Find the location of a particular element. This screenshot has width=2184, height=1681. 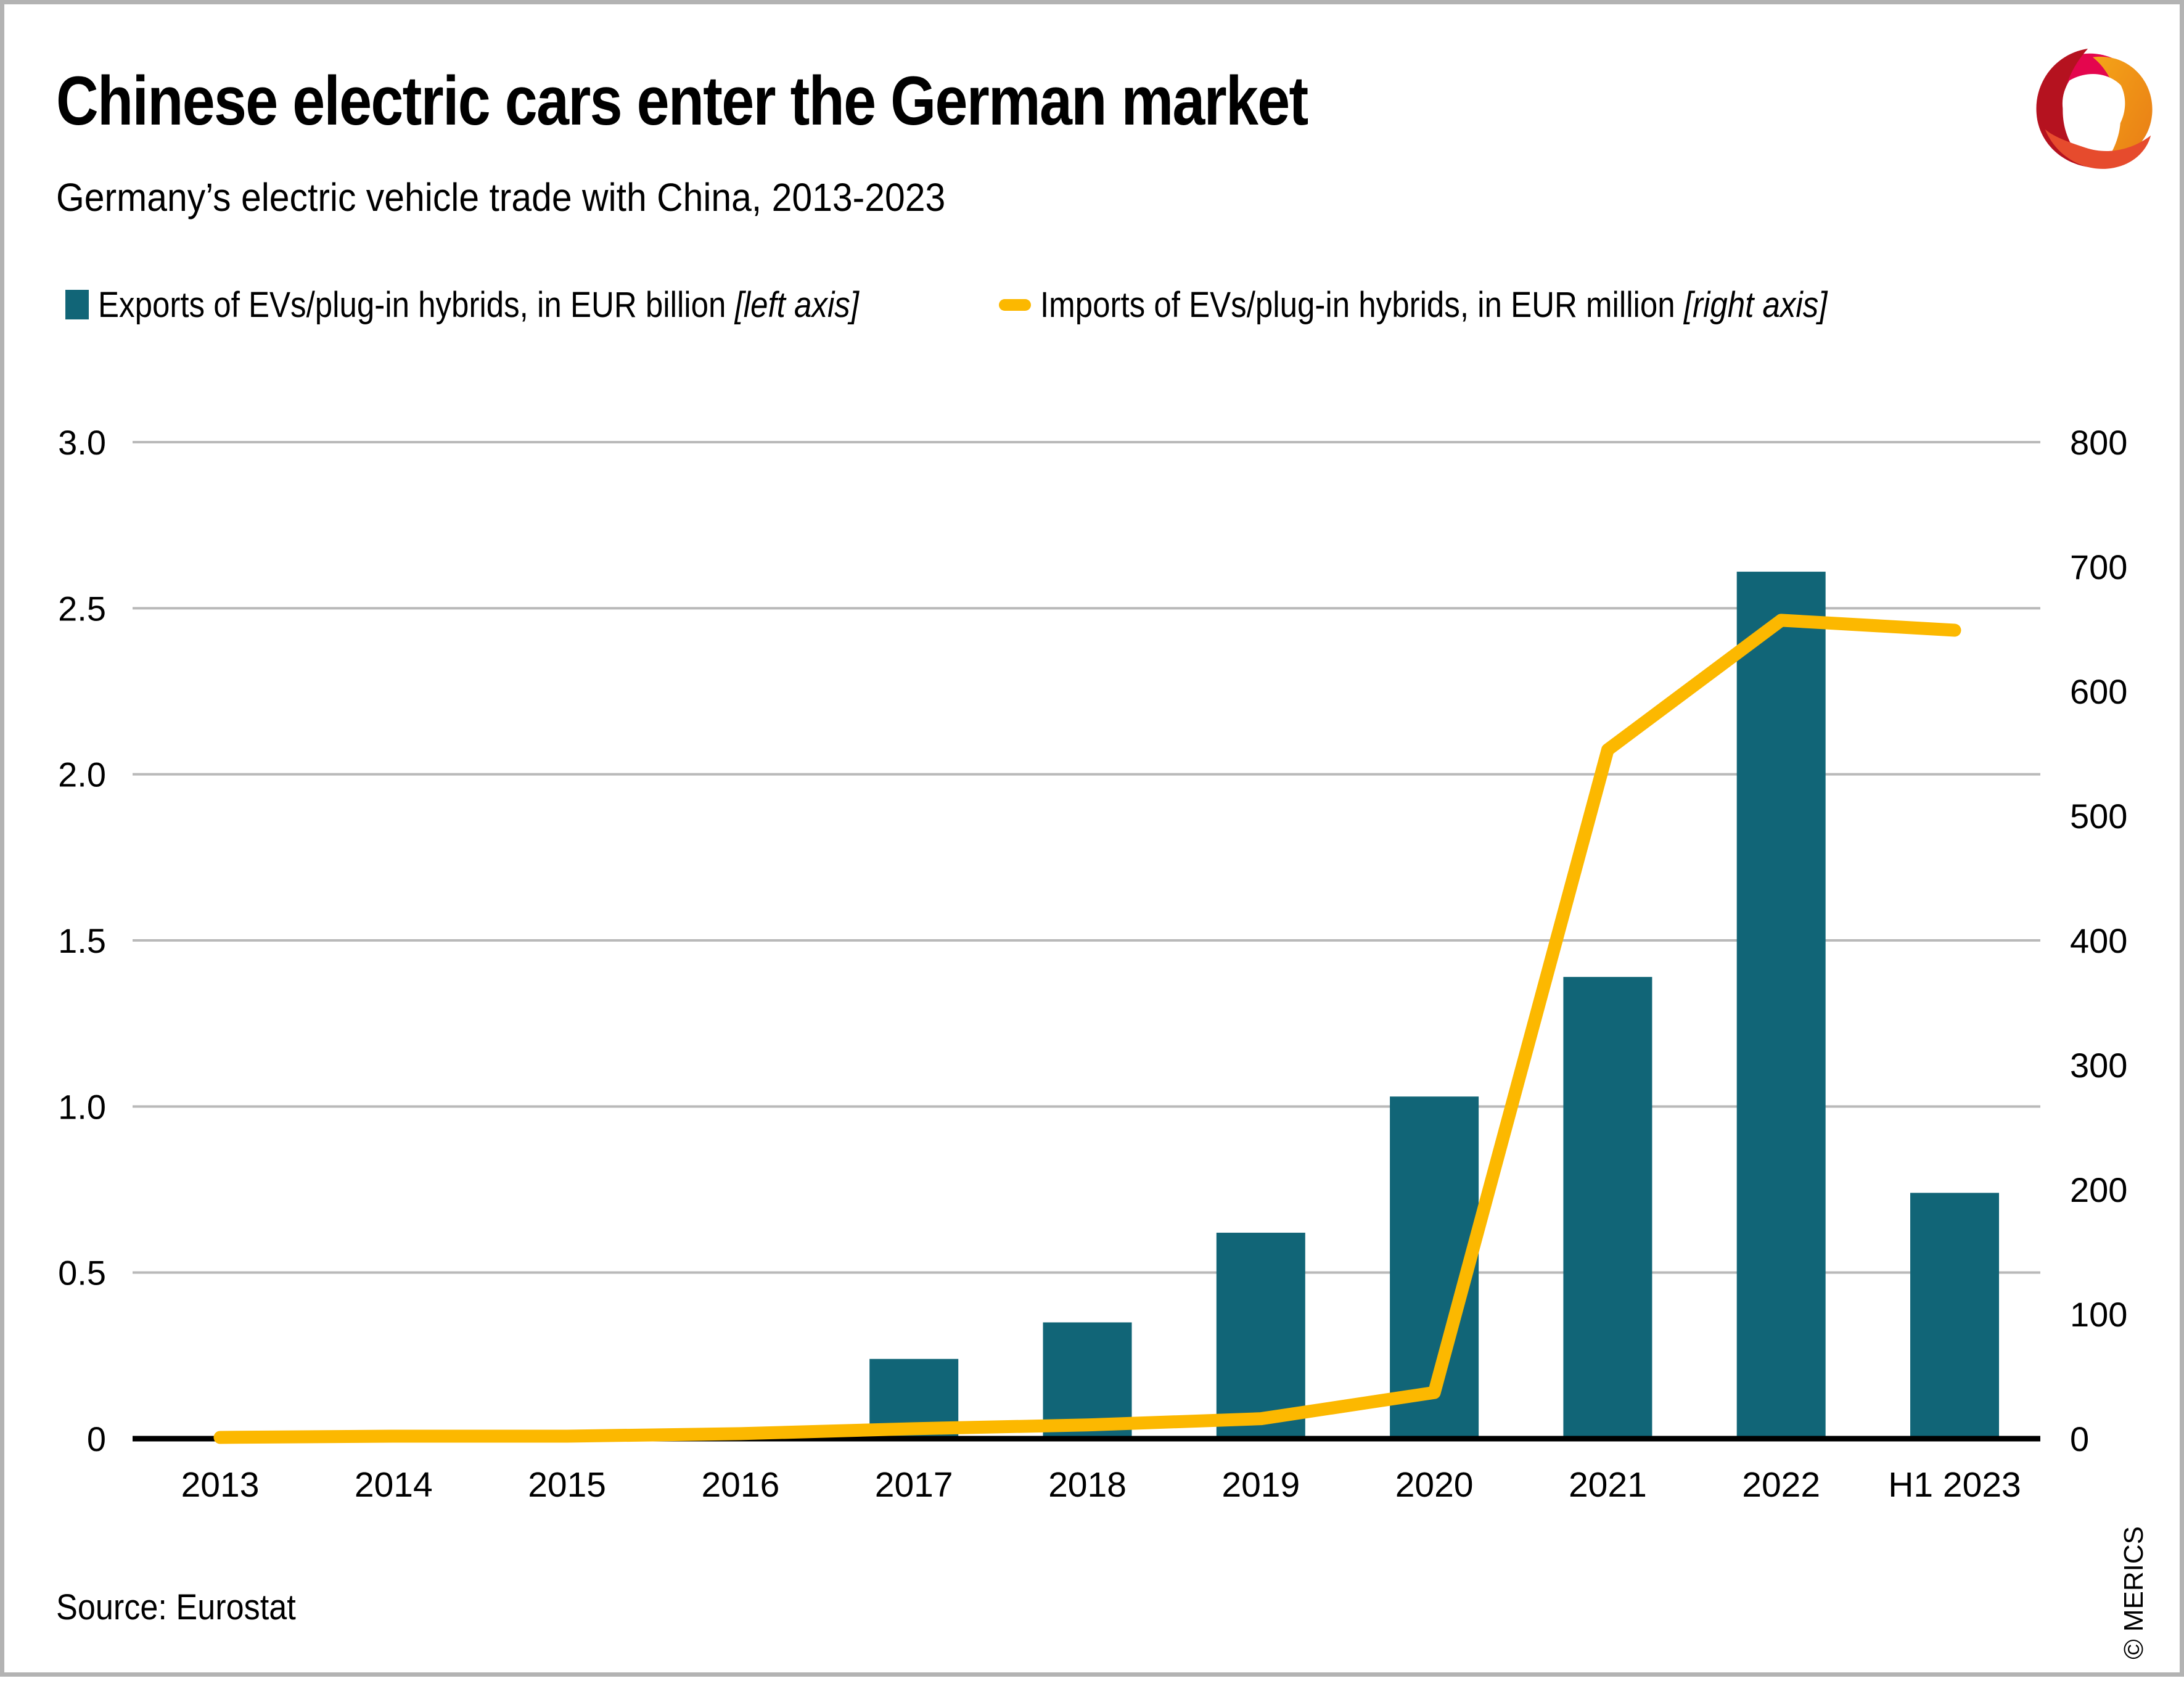

right-axis-tick-400: 400 is located at coordinates (2098, 940).